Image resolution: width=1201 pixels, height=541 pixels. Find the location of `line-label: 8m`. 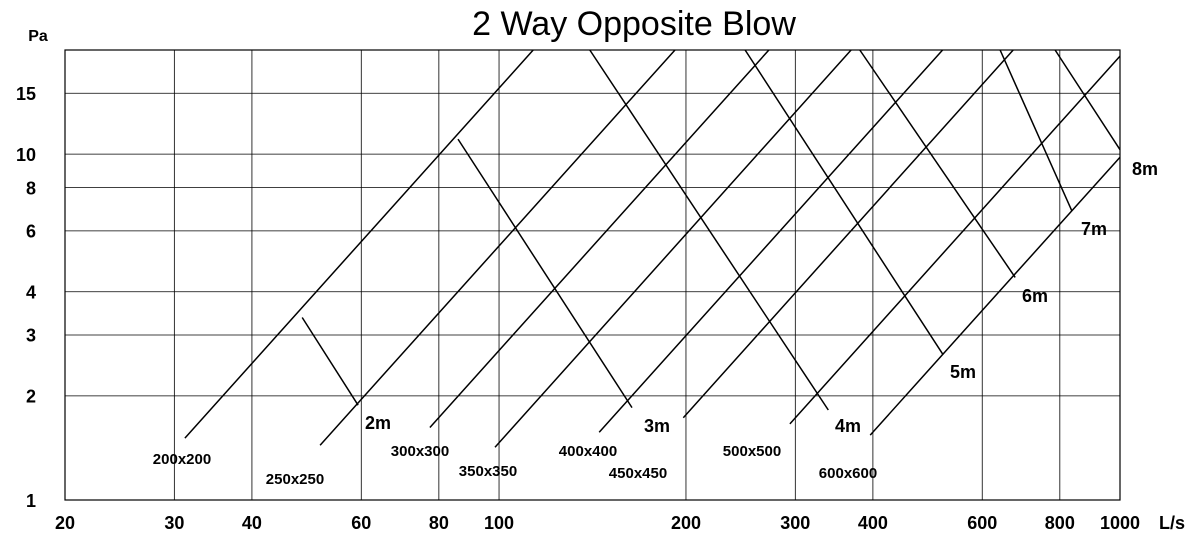

line-label: 8m is located at coordinates (1145, 169).